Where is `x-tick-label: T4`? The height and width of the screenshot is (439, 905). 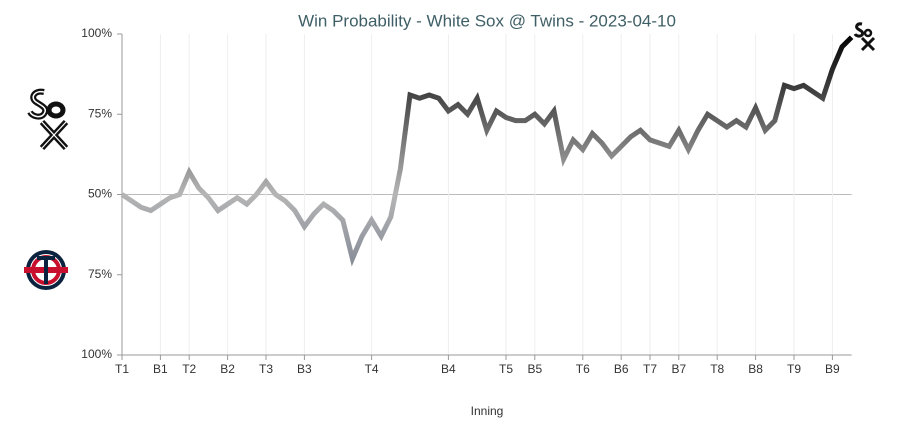
x-tick-label: T4 is located at coordinates (372, 369).